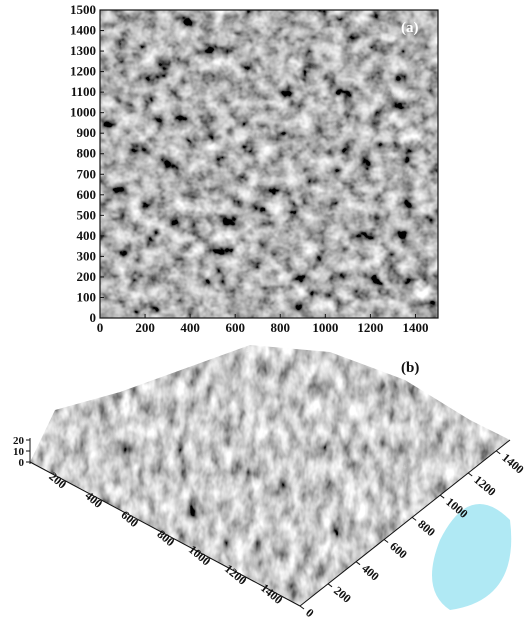 This screenshot has height=623, width=524. Describe the element at coordinates (235, 327) in the screenshot. I see `x-tick-label: 600` at that location.